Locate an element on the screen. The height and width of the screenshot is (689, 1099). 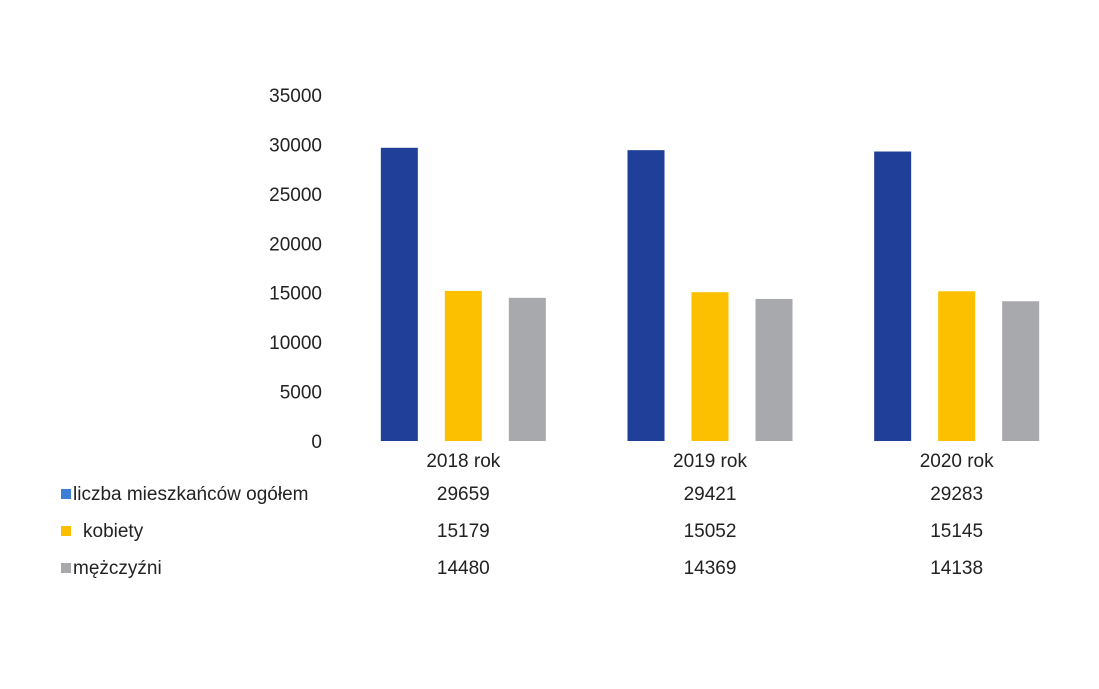
category-labels: 2018 rok 2019 rok 2020 rok is located at coordinates (710, 461).